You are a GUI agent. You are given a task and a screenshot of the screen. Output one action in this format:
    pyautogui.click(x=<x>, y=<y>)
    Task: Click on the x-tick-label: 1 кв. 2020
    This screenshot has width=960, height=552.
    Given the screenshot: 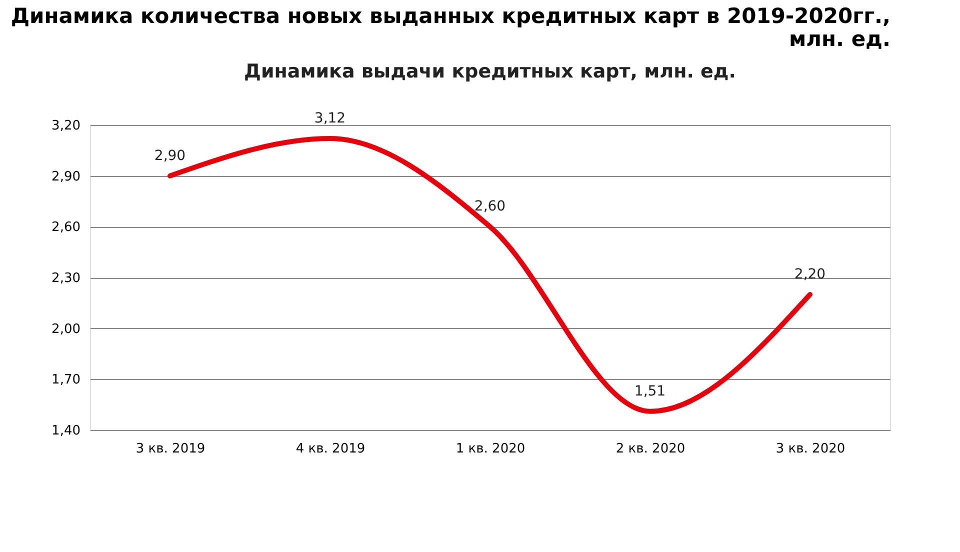 What is the action you would take?
    pyautogui.click(x=491, y=449)
    